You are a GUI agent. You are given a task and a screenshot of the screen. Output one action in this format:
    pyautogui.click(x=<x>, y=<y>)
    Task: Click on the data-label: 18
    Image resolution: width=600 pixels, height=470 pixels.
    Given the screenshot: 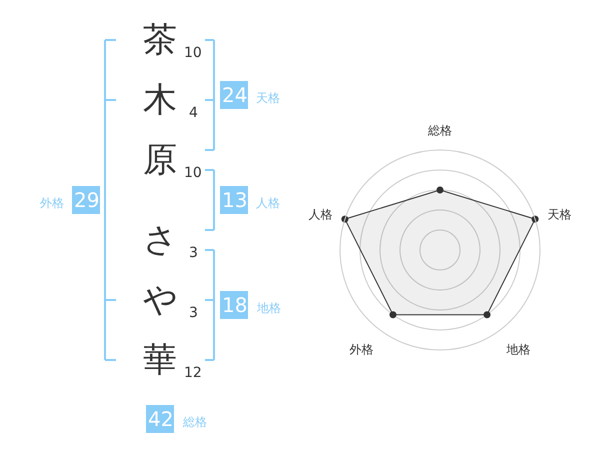 What is the action you would take?
    pyautogui.click(x=235, y=305)
    